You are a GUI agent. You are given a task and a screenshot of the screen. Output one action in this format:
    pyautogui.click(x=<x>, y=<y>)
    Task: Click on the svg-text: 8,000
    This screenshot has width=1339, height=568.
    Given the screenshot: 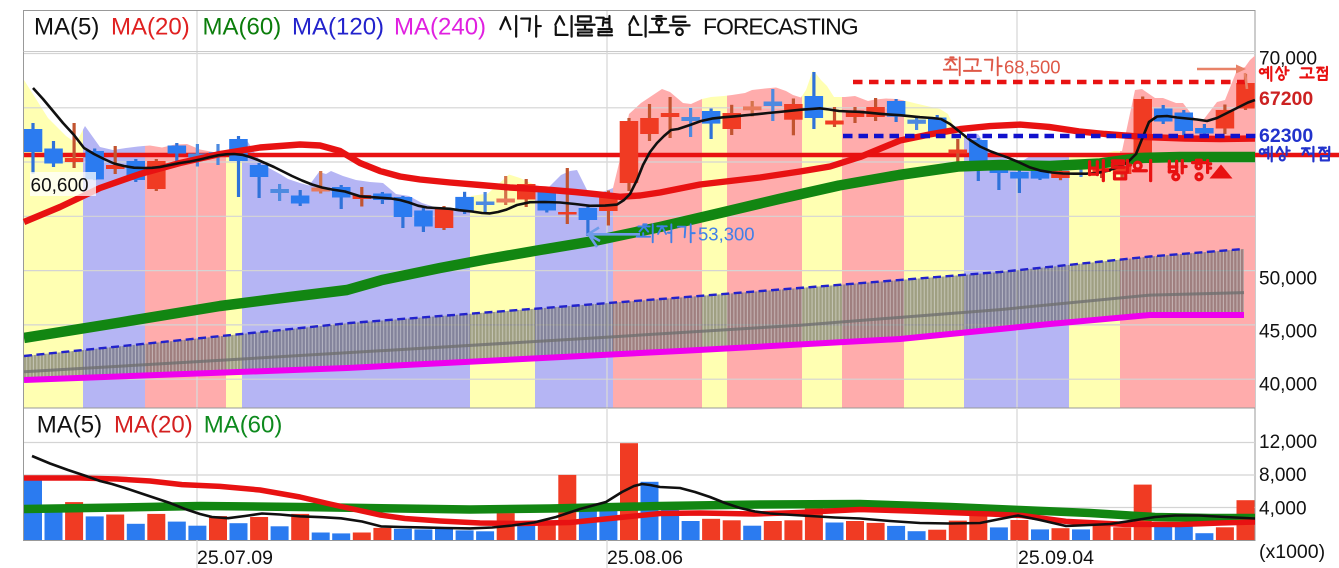 What is the action you would take?
    pyautogui.click(x=1283, y=475)
    